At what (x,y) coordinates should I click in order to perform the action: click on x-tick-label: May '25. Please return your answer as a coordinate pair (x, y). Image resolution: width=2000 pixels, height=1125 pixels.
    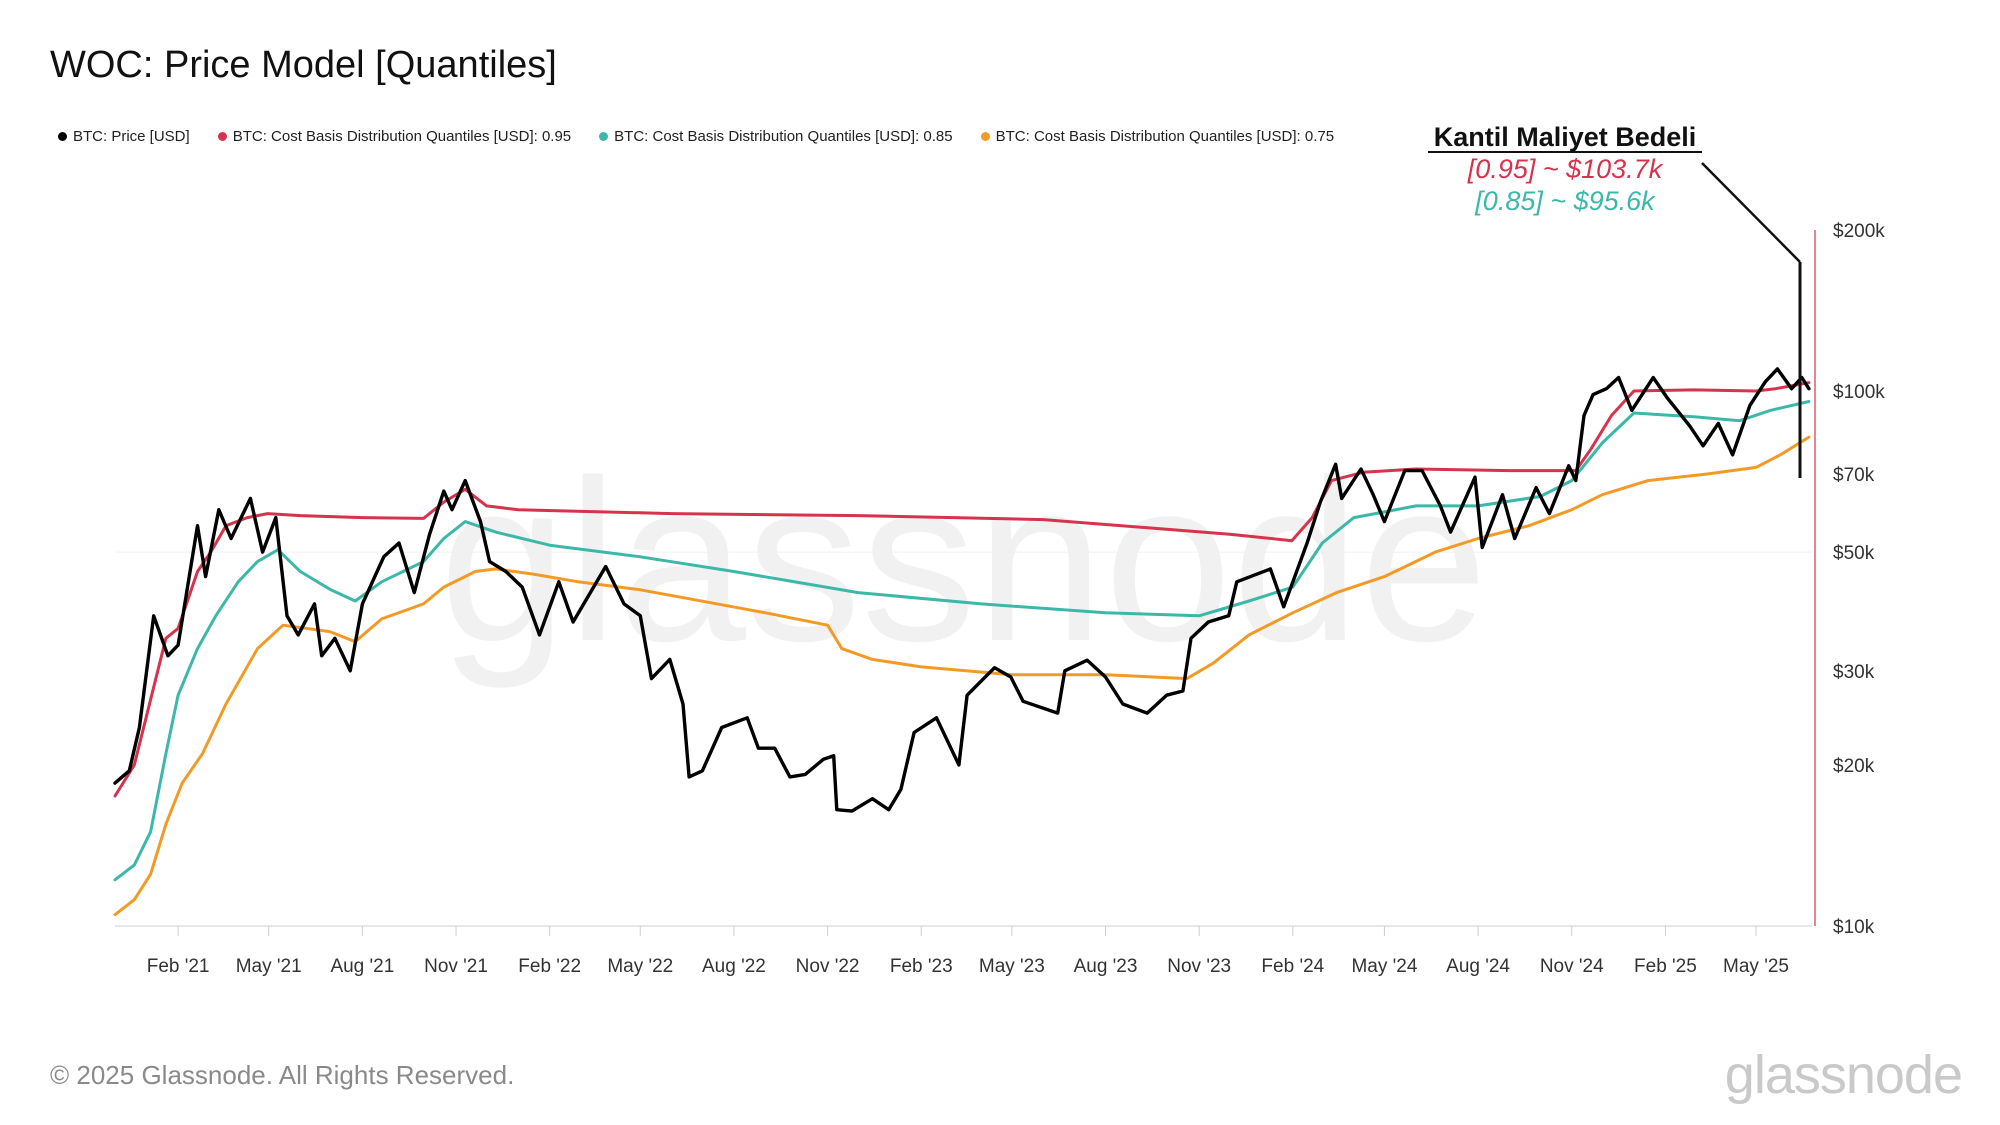
    Looking at the image, I should click on (1756, 966).